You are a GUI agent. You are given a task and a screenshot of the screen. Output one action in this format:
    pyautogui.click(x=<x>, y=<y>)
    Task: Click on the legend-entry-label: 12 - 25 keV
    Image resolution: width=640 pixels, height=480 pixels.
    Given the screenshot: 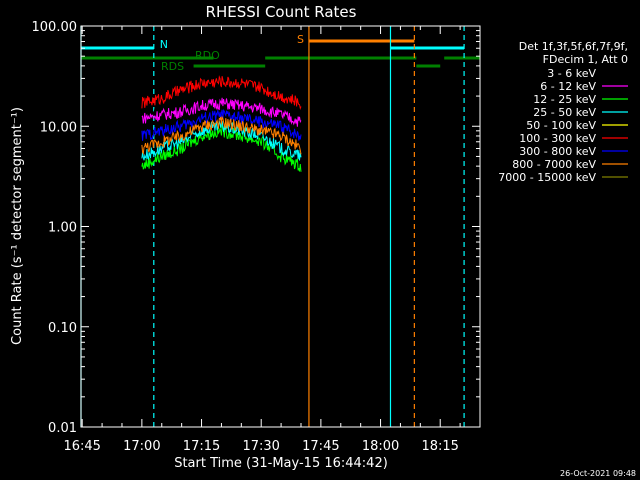 What is the action you would take?
    pyautogui.click(x=564, y=99)
    